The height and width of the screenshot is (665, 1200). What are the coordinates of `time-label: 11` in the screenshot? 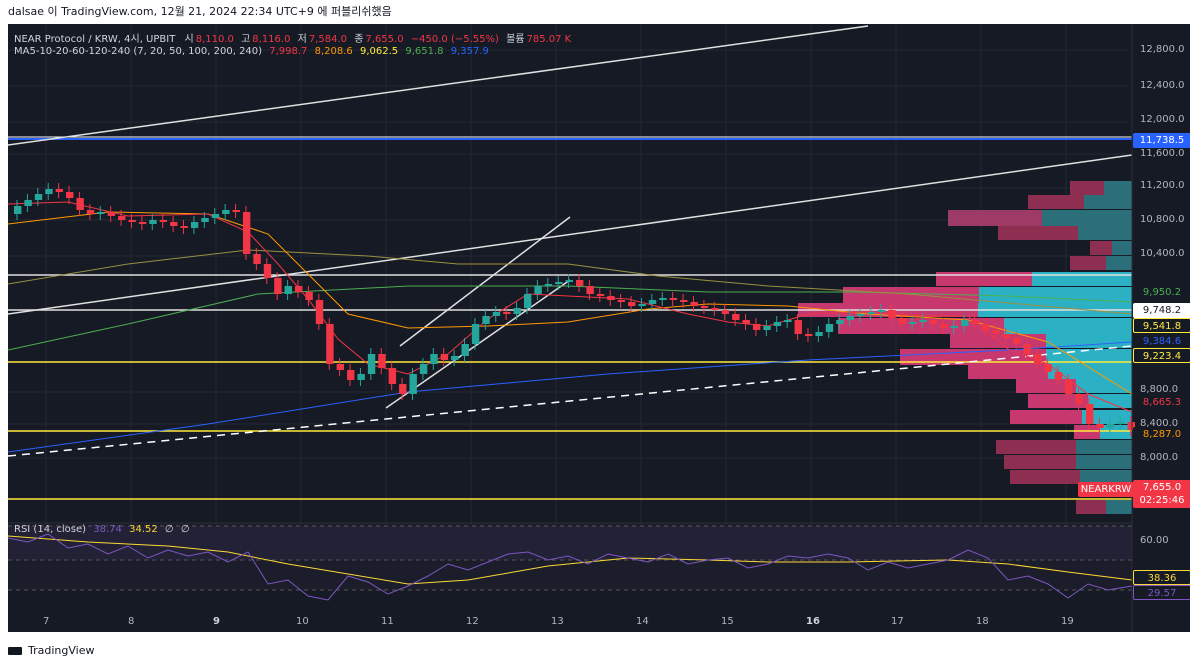 It's located at (387, 621).